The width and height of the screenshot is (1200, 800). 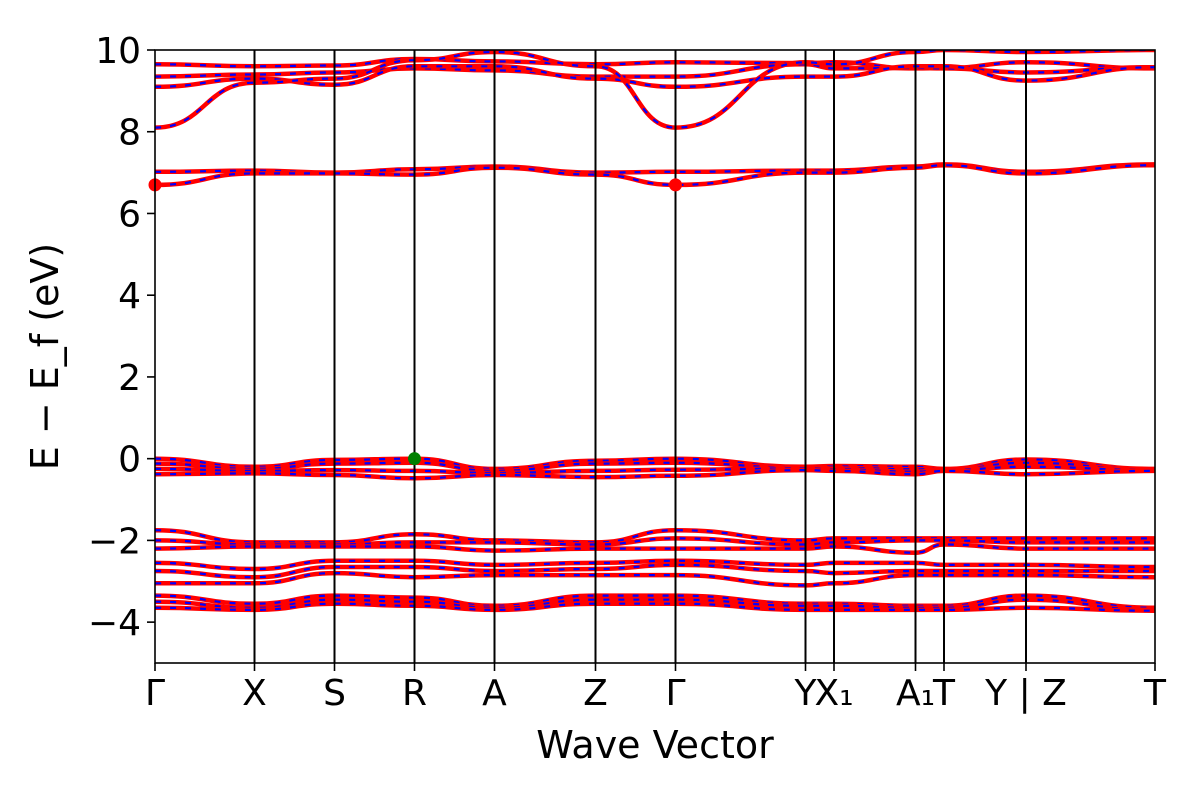 What do you see at coordinates (129, 133) in the screenshot?
I see `y-tick-label: 8` at bounding box center [129, 133].